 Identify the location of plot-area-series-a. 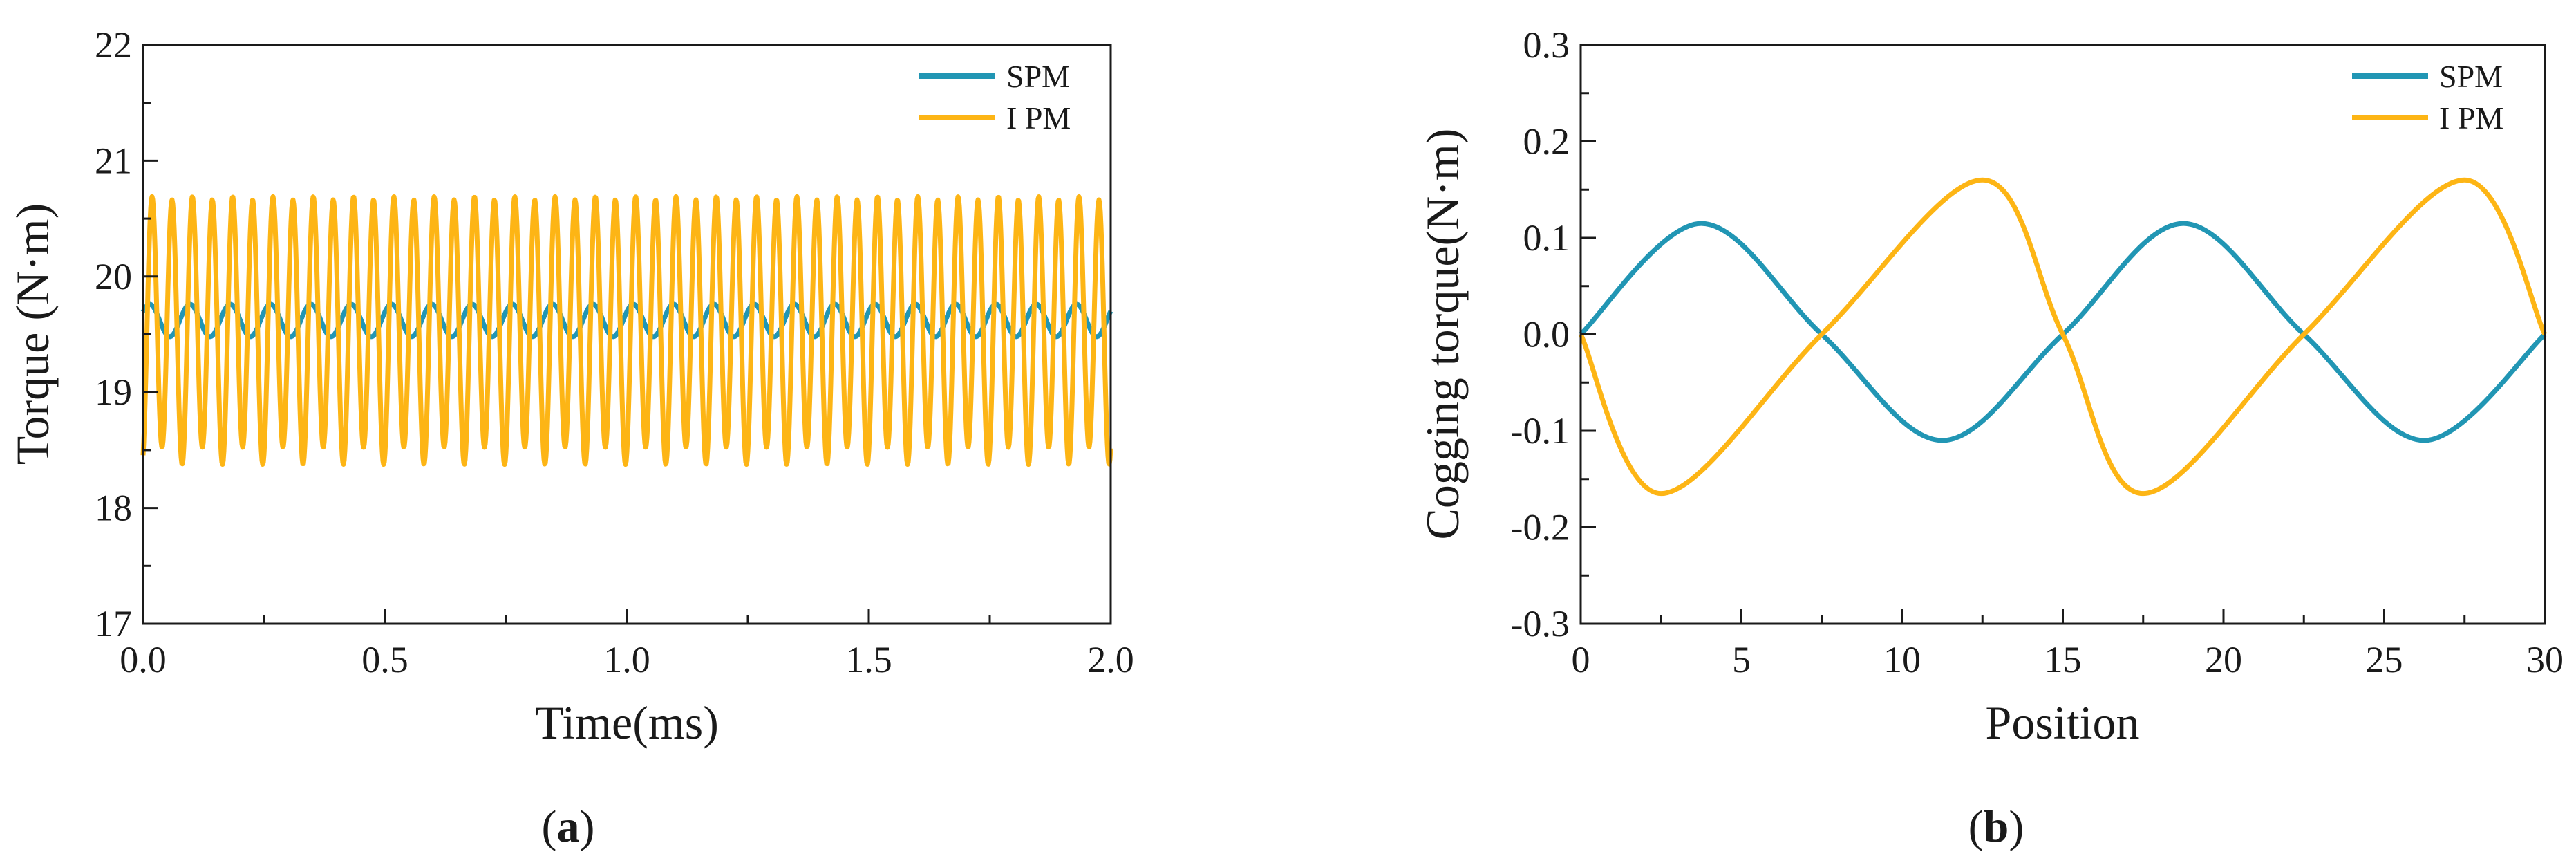
(626, 330).